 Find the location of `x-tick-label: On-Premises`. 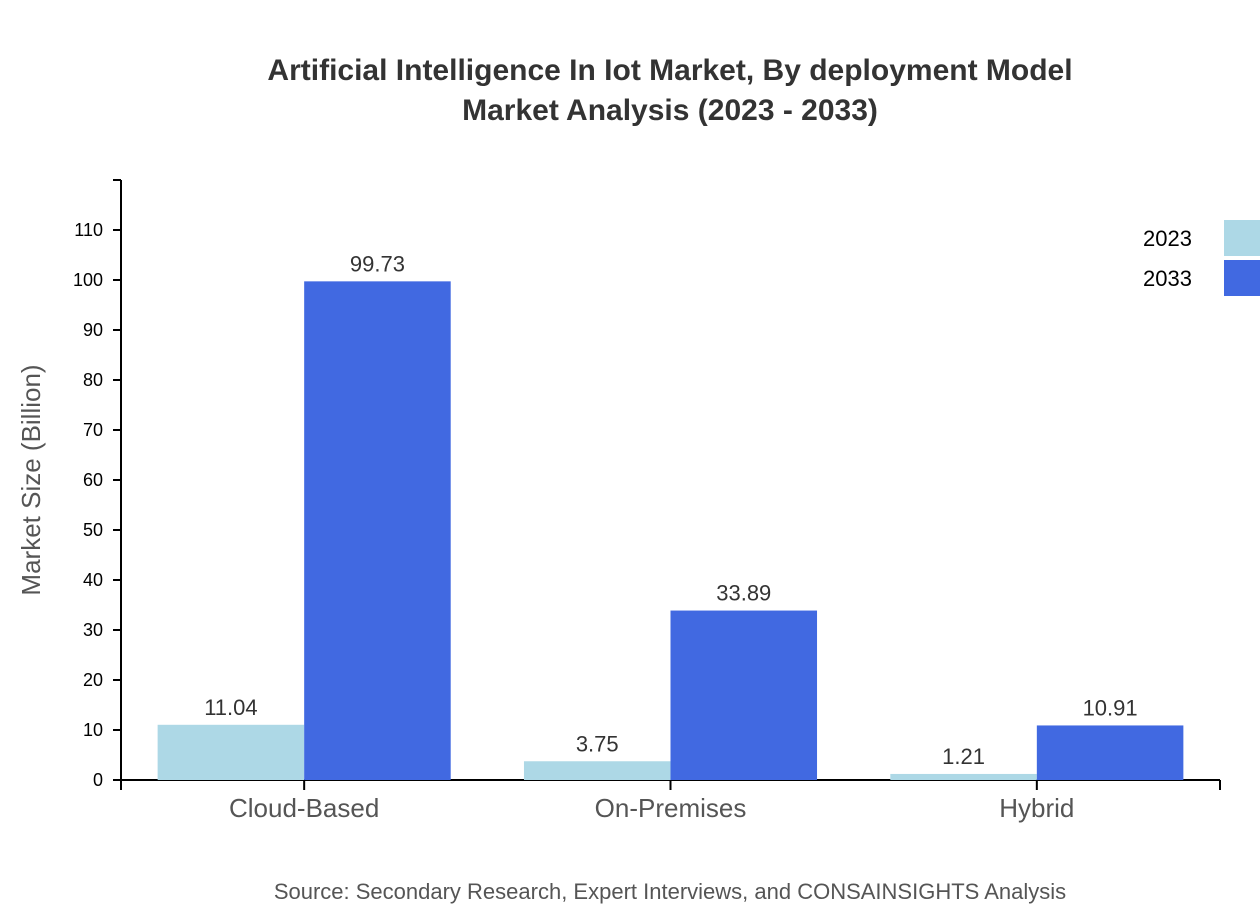

x-tick-label: On-Premises is located at coordinates (671, 808).